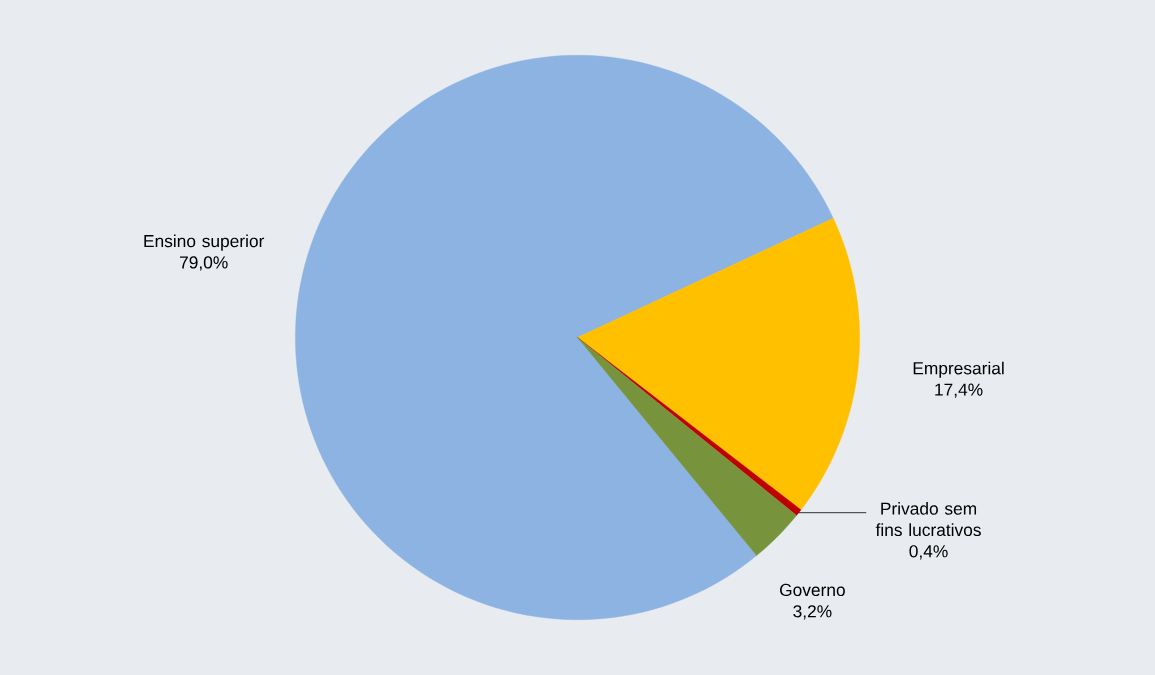  Describe the element at coordinates (958, 369) in the screenshot. I see `slice-label: Empresarial` at that location.